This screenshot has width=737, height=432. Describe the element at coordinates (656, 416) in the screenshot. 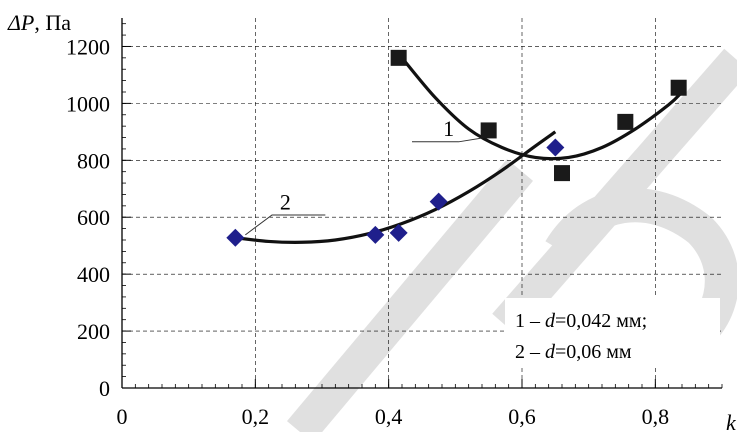

I see `x-tick-label-4: 0,8` at that location.